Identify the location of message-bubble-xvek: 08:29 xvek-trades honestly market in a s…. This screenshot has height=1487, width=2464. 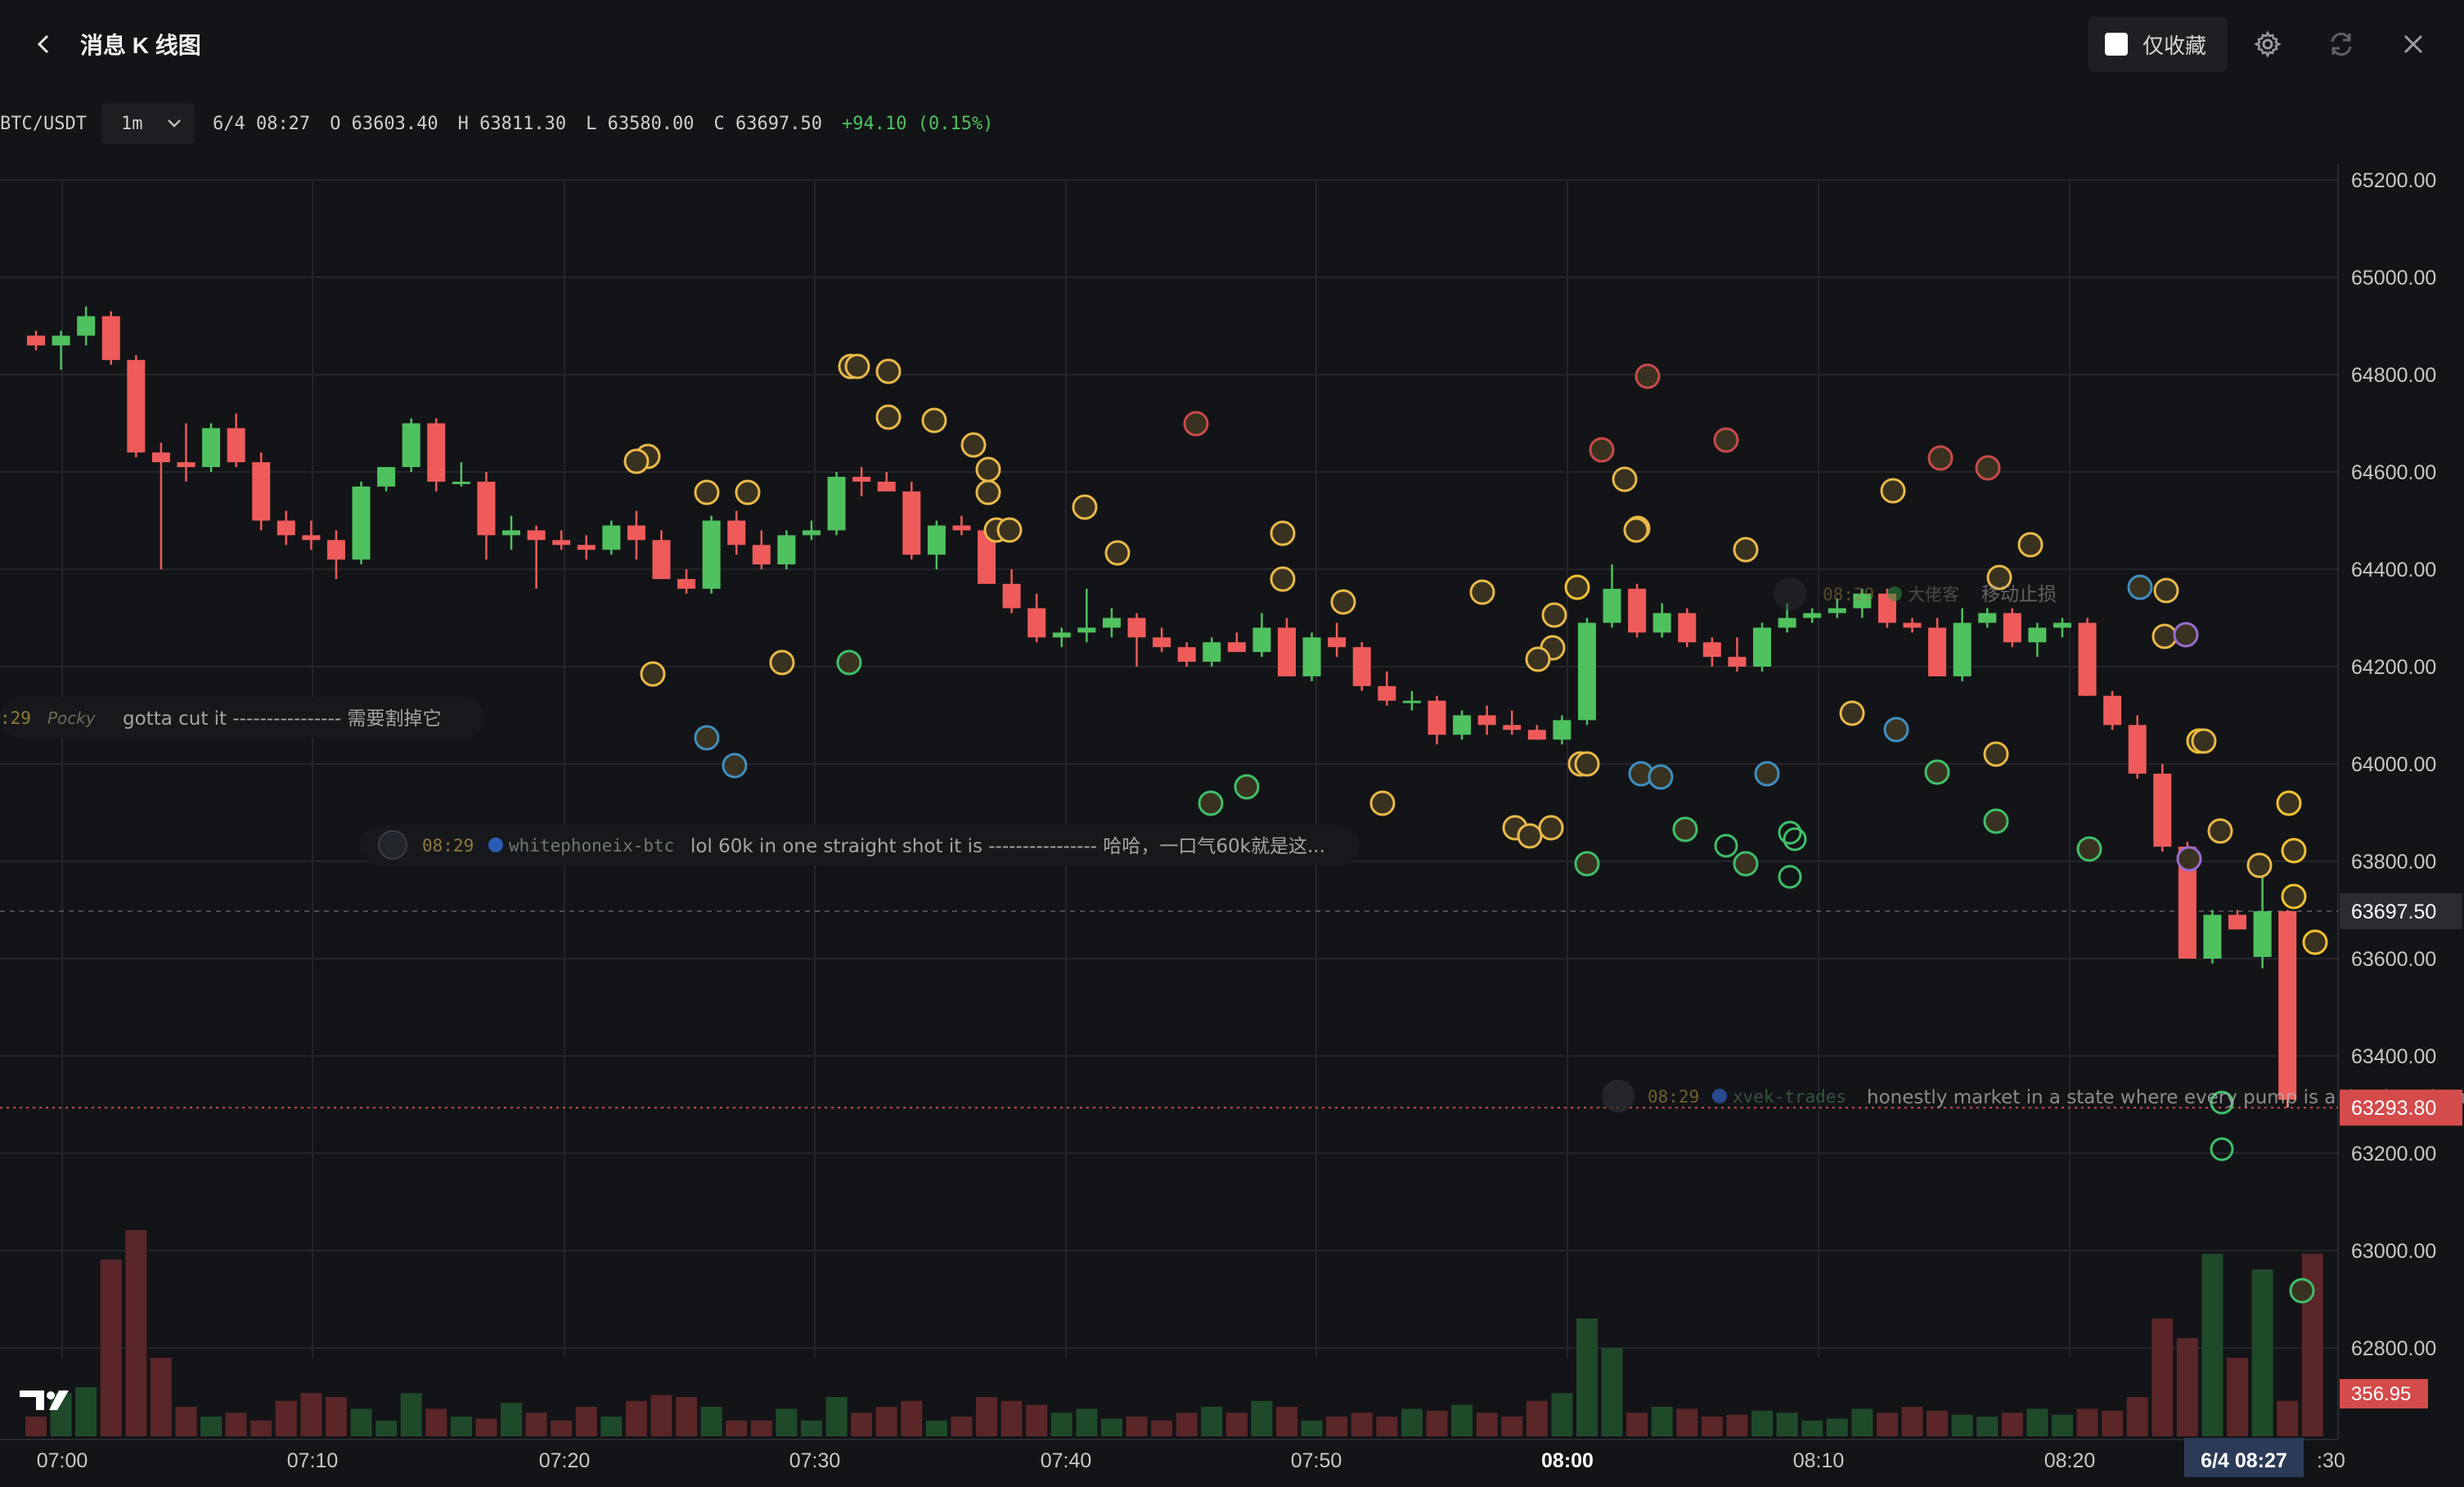
(2033, 1096).